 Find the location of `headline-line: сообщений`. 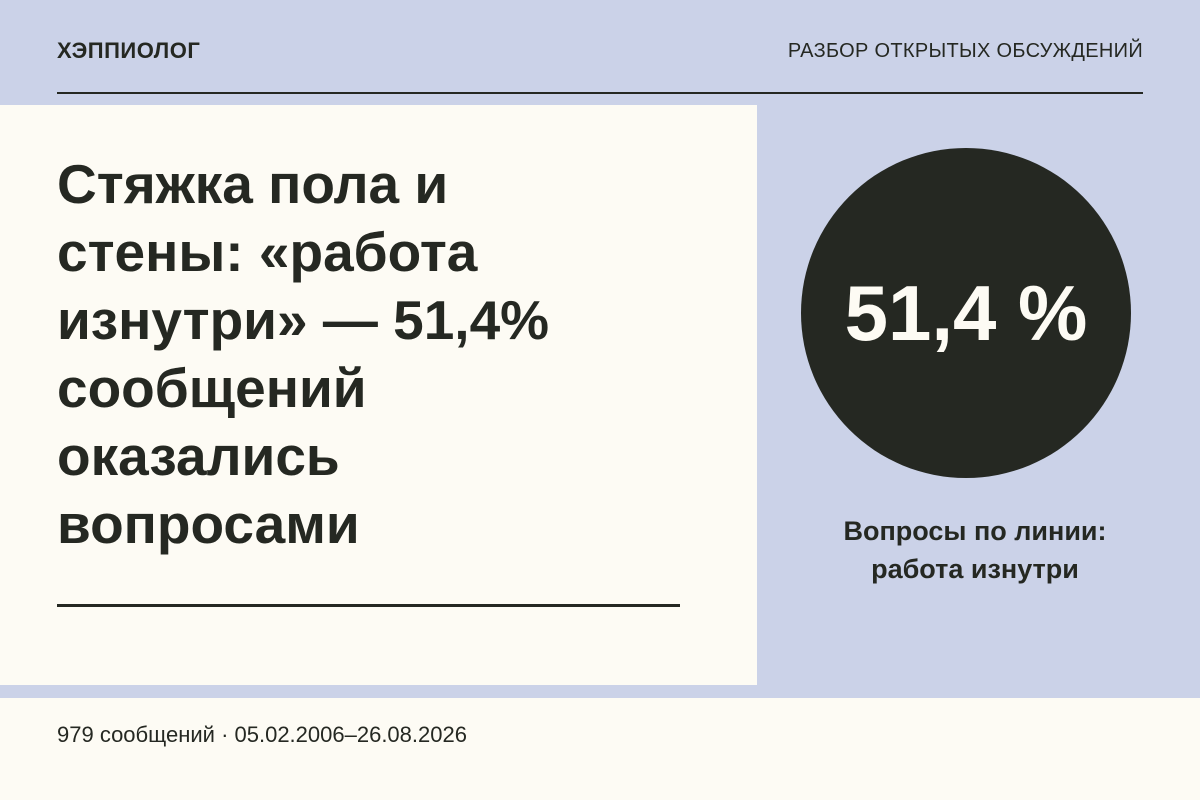

headline-line: сообщений is located at coordinates (212, 388).